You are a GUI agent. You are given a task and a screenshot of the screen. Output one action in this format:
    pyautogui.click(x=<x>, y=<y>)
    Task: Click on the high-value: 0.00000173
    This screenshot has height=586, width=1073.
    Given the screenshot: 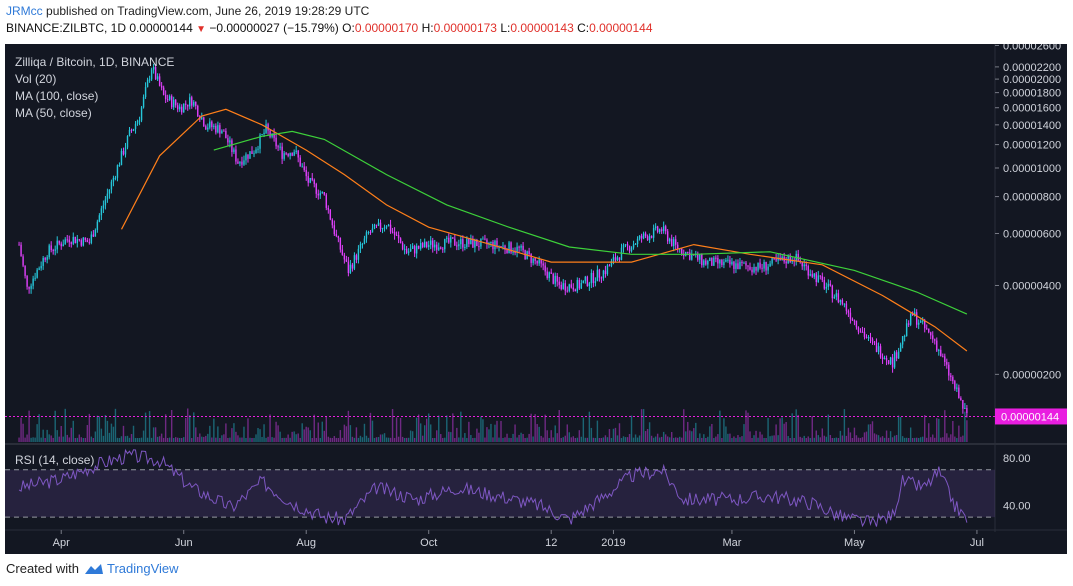 What is the action you would take?
    pyautogui.click(x=465, y=28)
    